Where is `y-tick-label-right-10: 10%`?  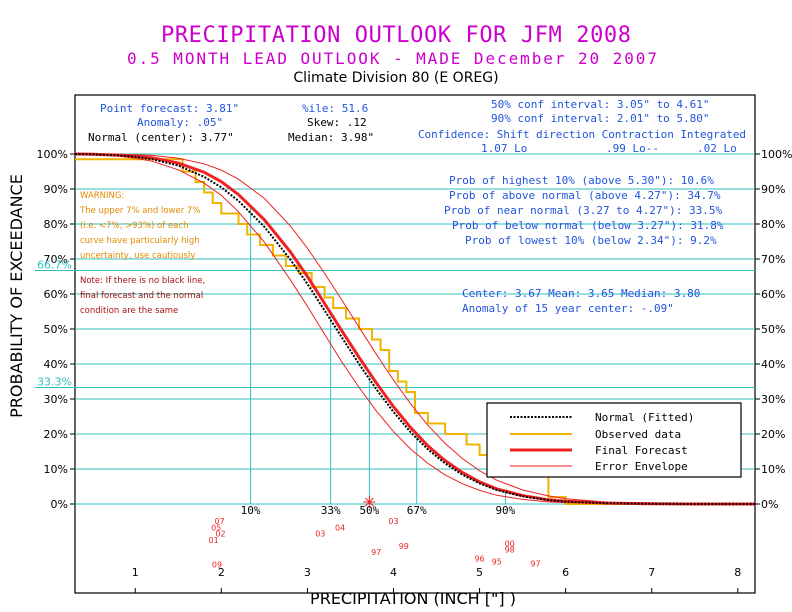
y-tick-label-right-10: 10% is located at coordinates (773, 469).